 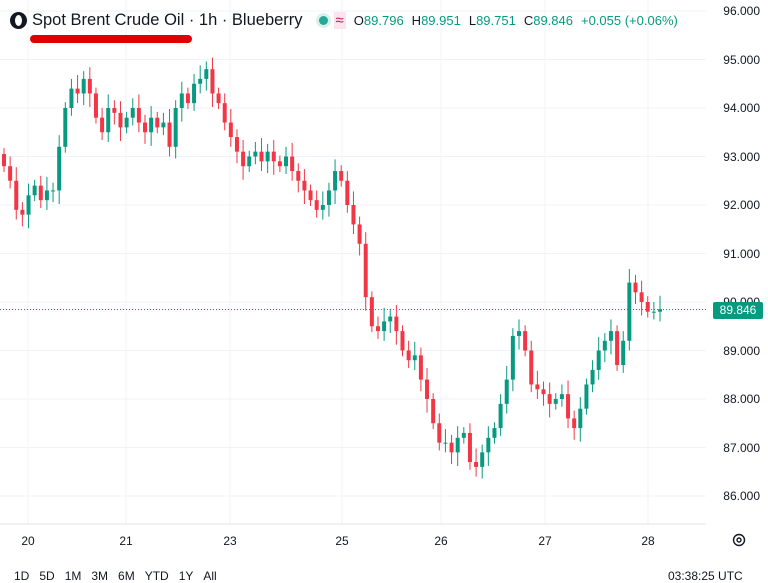 I want to click on low-value: L89.751, so click(x=492, y=20).